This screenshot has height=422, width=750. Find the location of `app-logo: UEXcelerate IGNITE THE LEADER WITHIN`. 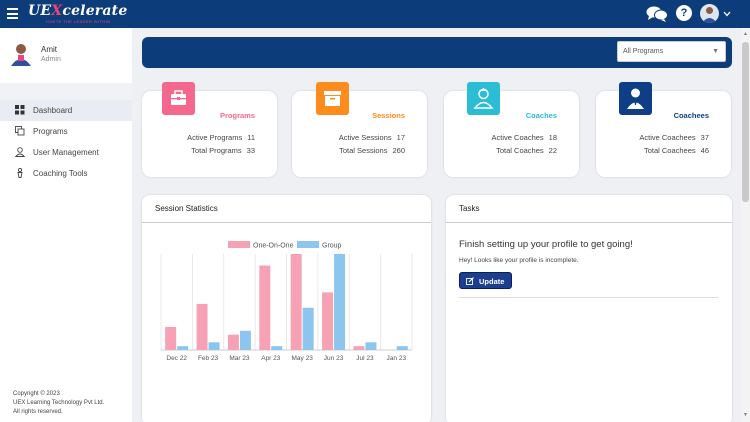

app-logo: UEXcelerate IGNITE THE LEADER WITHIN is located at coordinates (78, 13).